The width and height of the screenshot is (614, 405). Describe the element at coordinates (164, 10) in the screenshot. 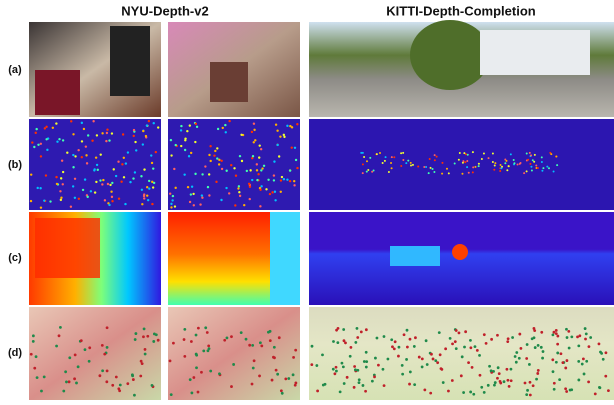

I see `column-title: NYU-Depth-v2` at that location.